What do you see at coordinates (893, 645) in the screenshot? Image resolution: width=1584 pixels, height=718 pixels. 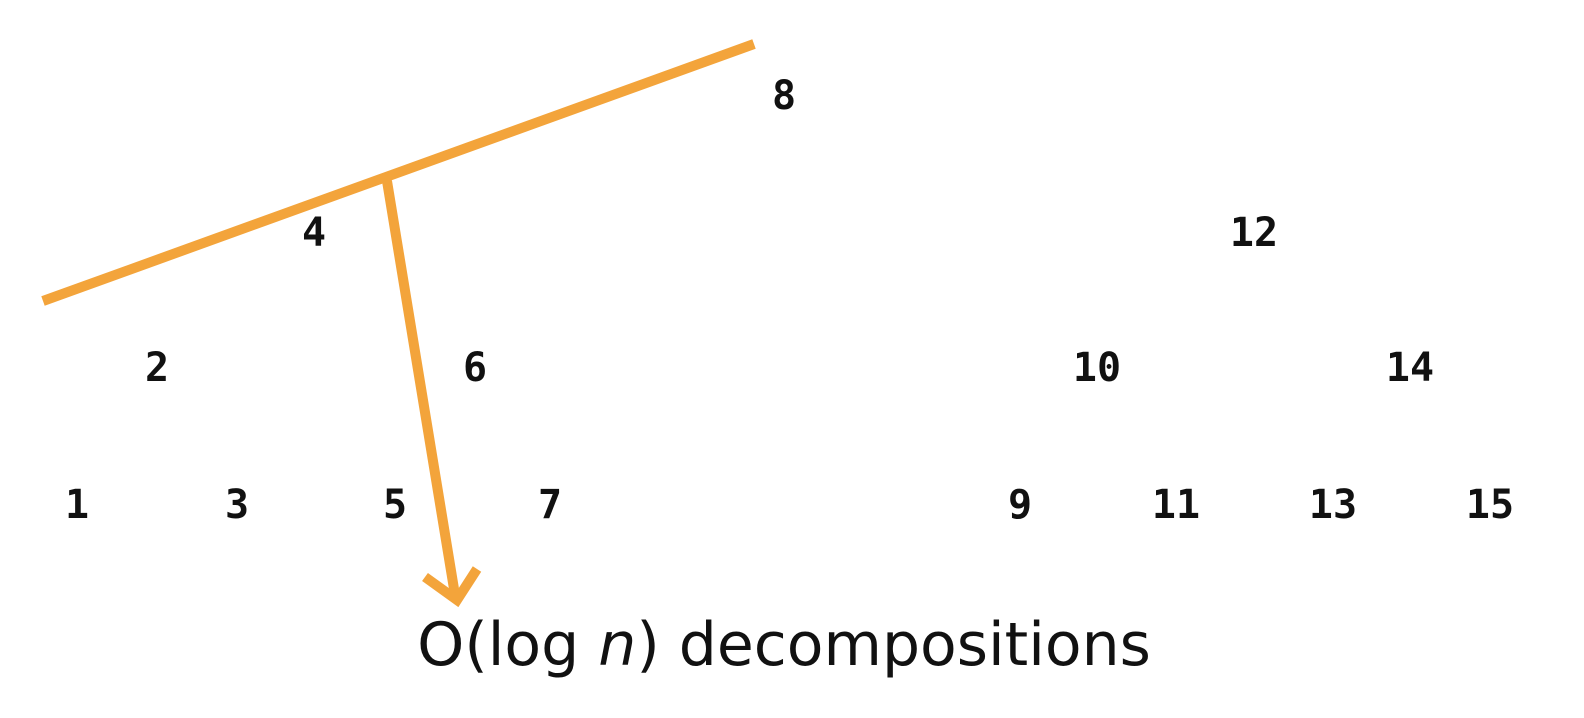 I see `caption-suffix: ) decompositions` at bounding box center [893, 645].